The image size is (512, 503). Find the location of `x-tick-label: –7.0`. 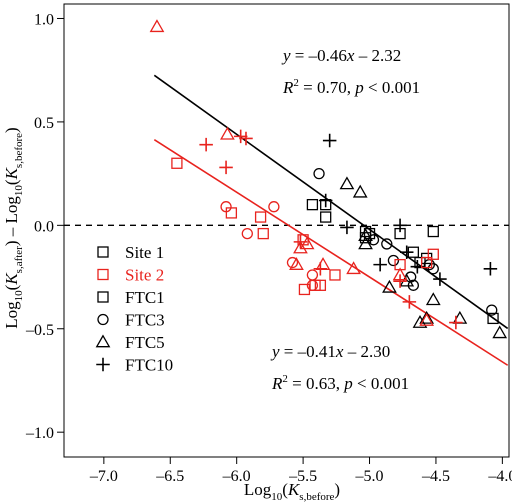

x-tick-label: –7.0 is located at coordinates (103, 476).